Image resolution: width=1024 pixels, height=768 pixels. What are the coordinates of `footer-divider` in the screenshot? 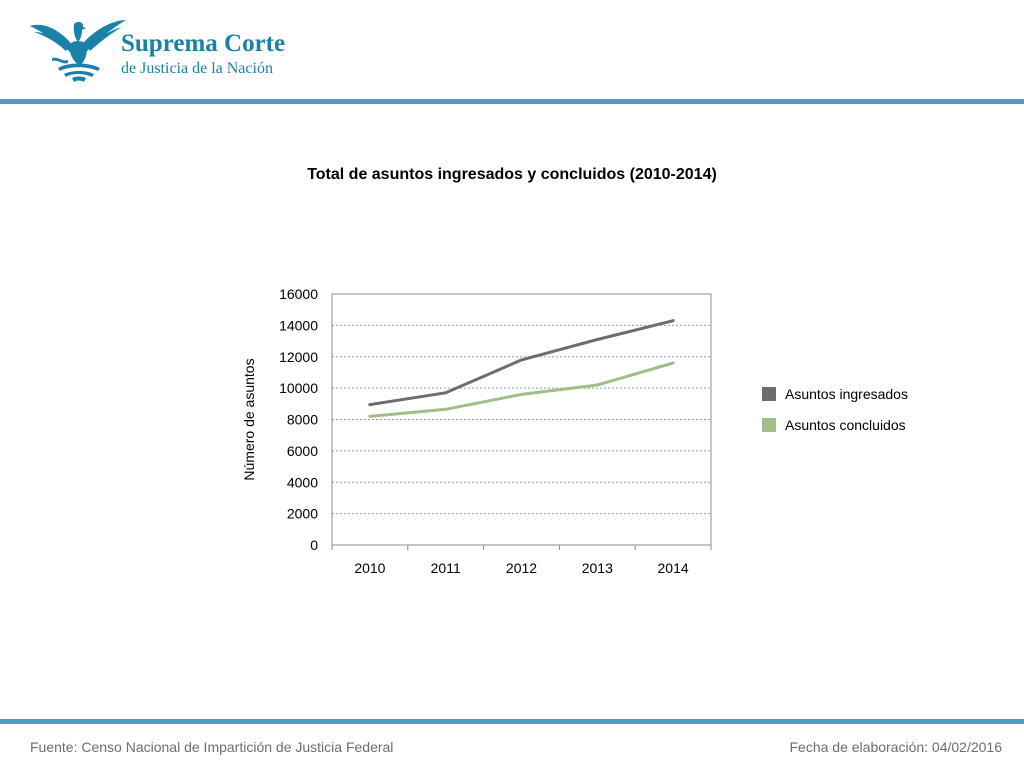 It's located at (512, 721).